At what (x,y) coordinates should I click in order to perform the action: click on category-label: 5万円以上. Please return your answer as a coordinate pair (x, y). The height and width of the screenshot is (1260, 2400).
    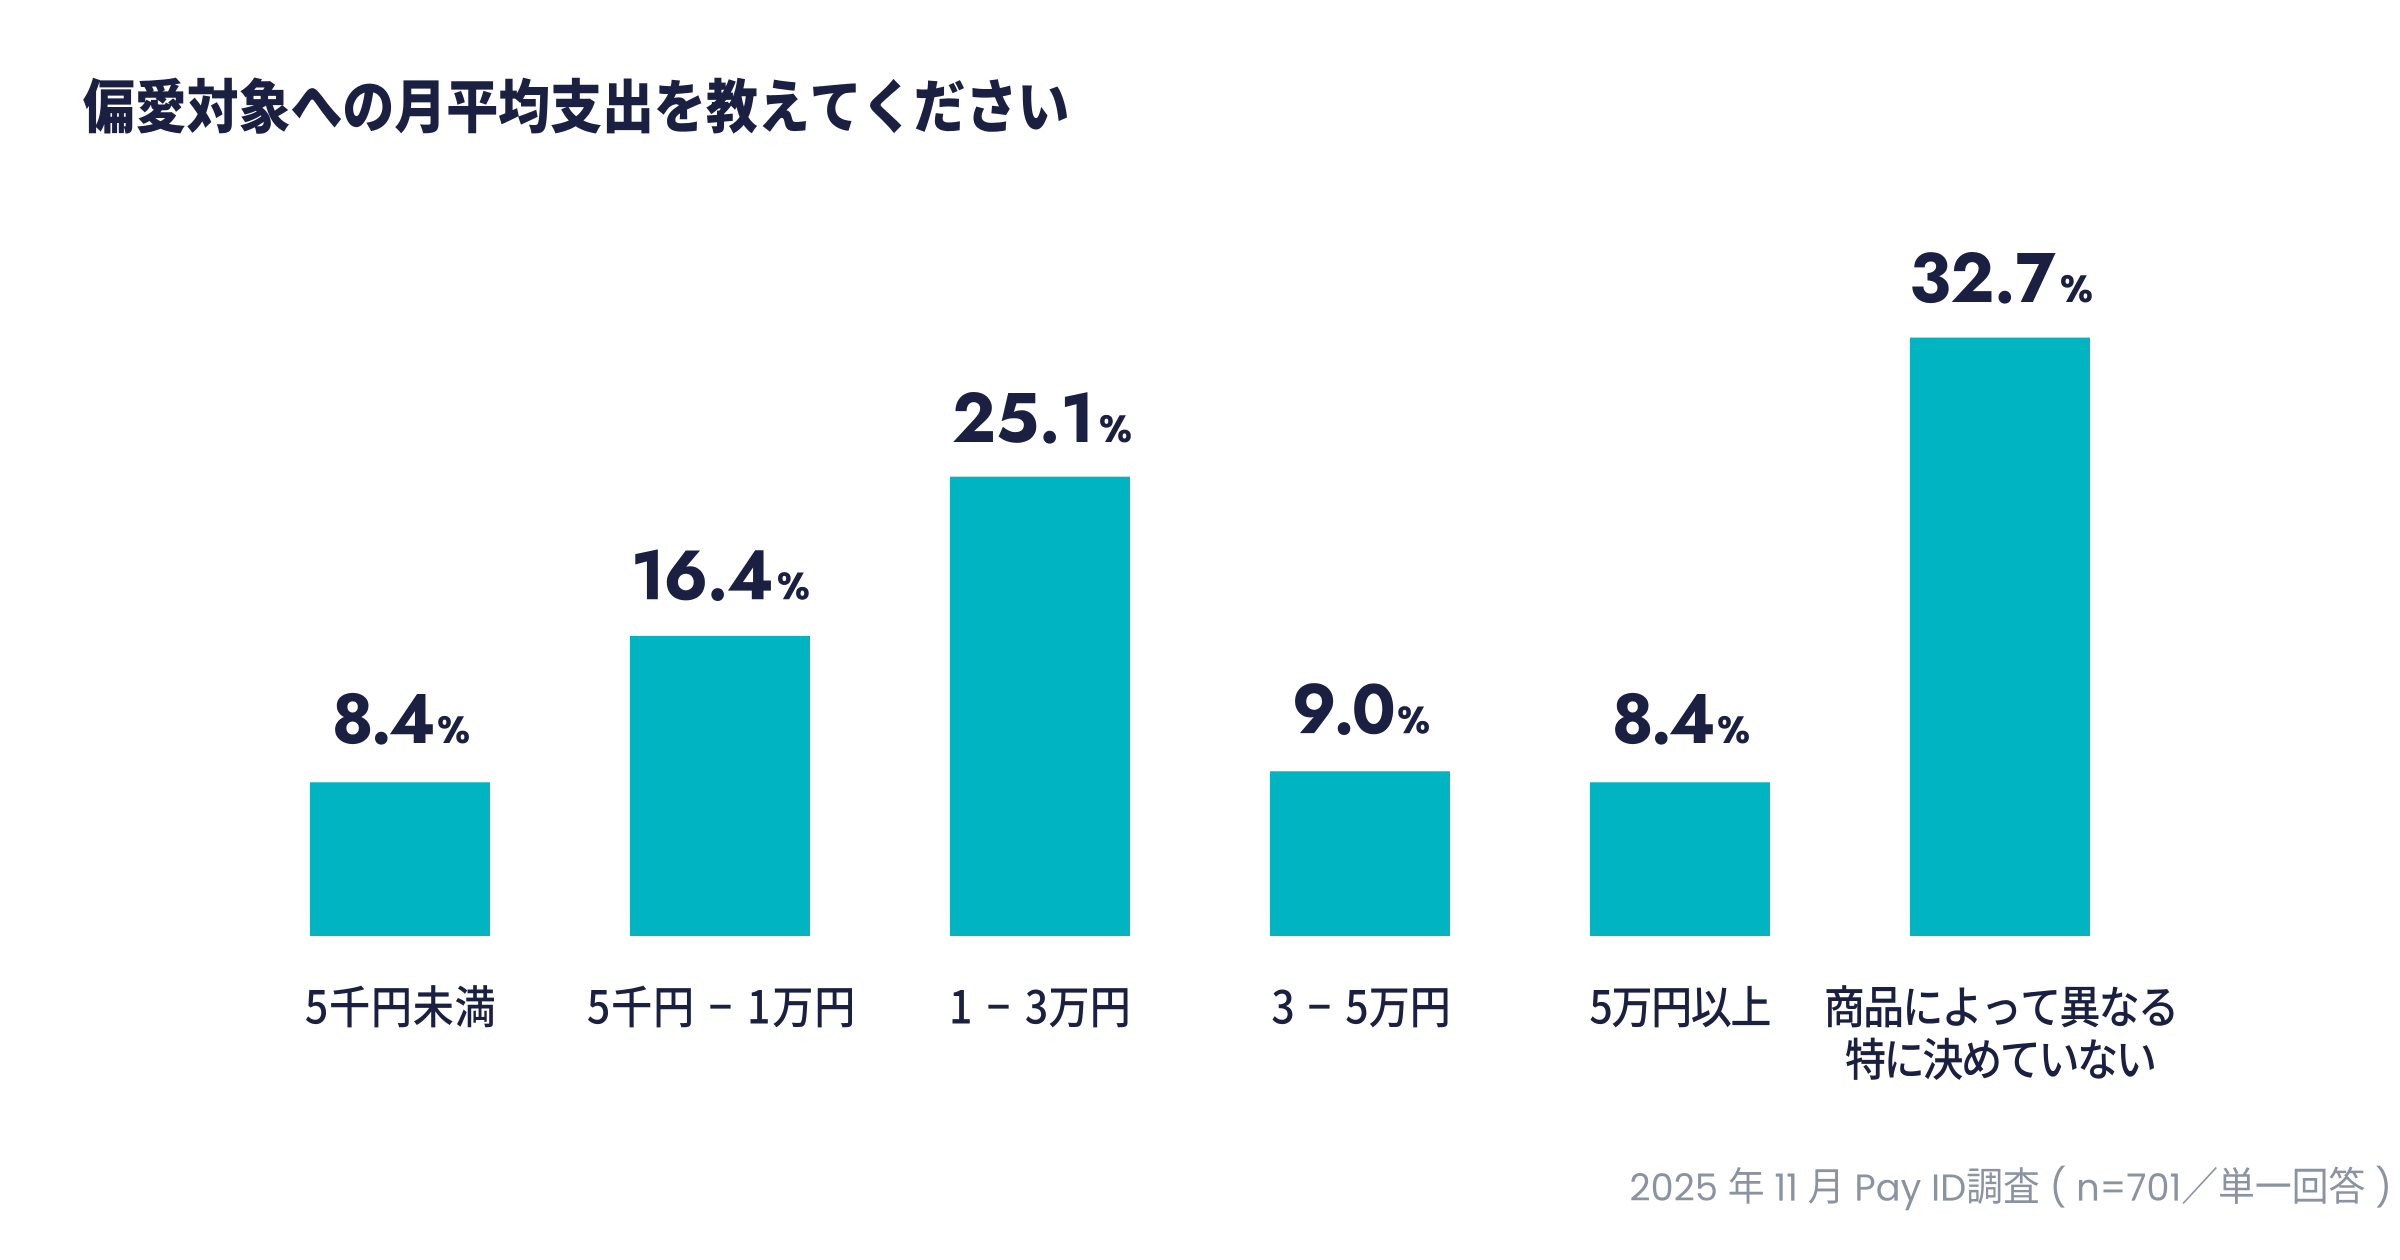
    Looking at the image, I should click on (1683, 1009).